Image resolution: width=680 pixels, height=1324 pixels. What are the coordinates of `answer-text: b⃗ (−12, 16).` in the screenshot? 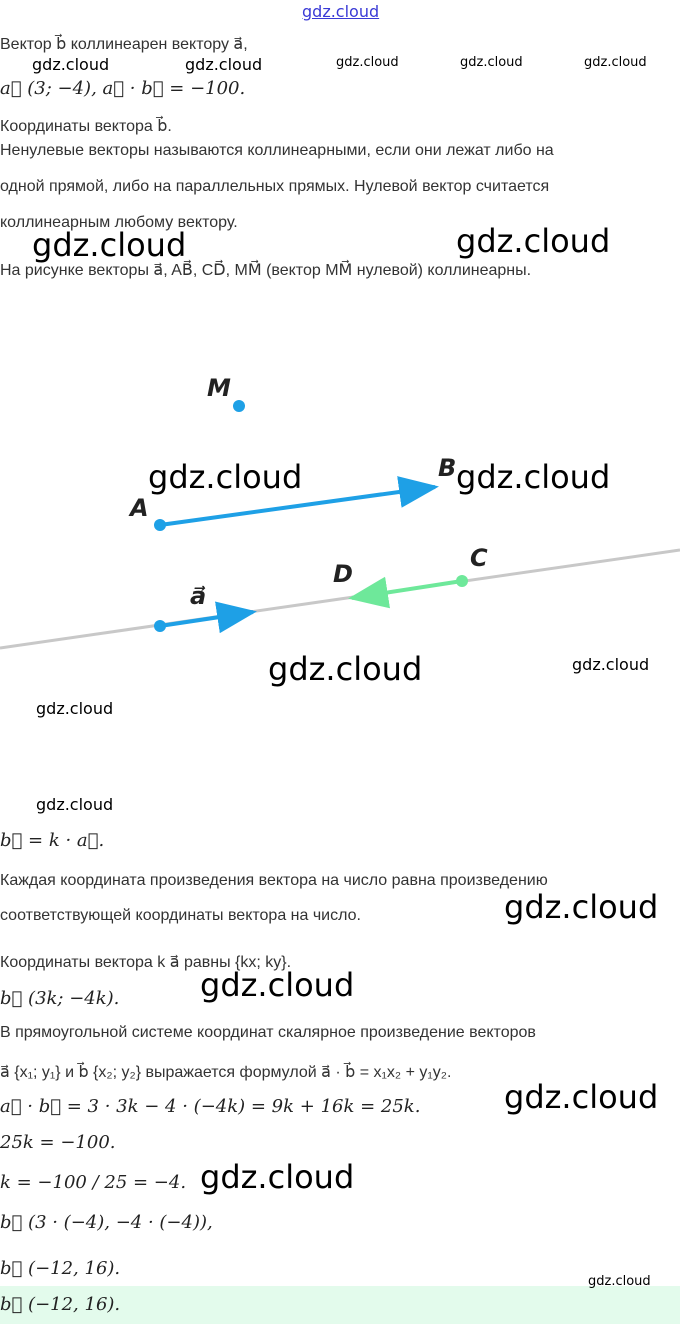 It's located at (60, 1304).